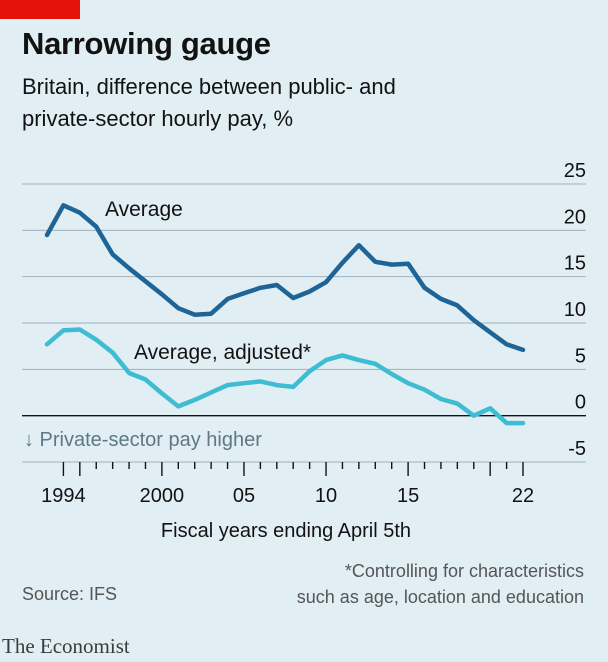  I want to click on y-tick-label: 0, so click(580, 403).